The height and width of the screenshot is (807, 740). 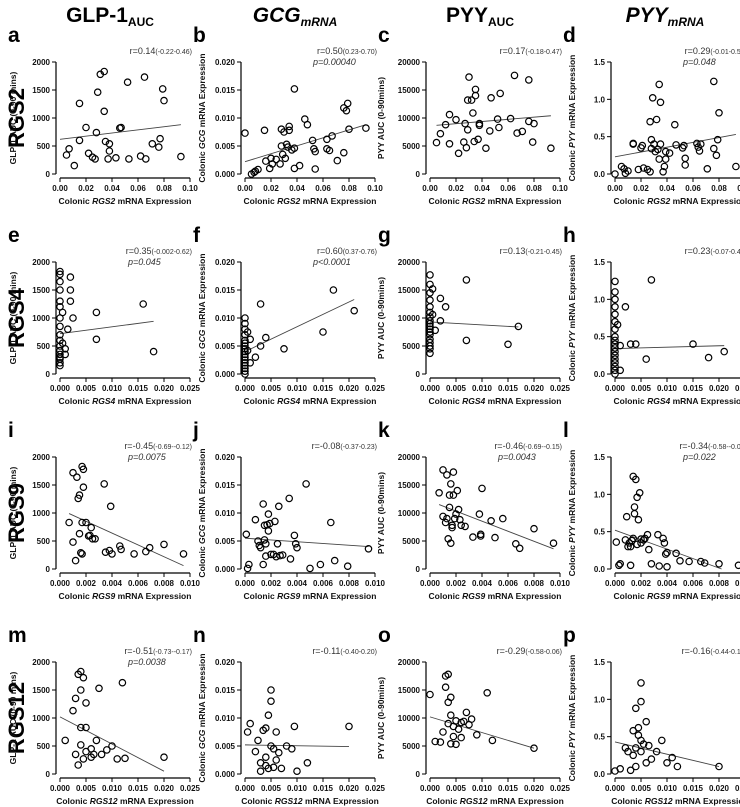 I want to click on y-tick-label: 0.005, so click(x=225, y=146).